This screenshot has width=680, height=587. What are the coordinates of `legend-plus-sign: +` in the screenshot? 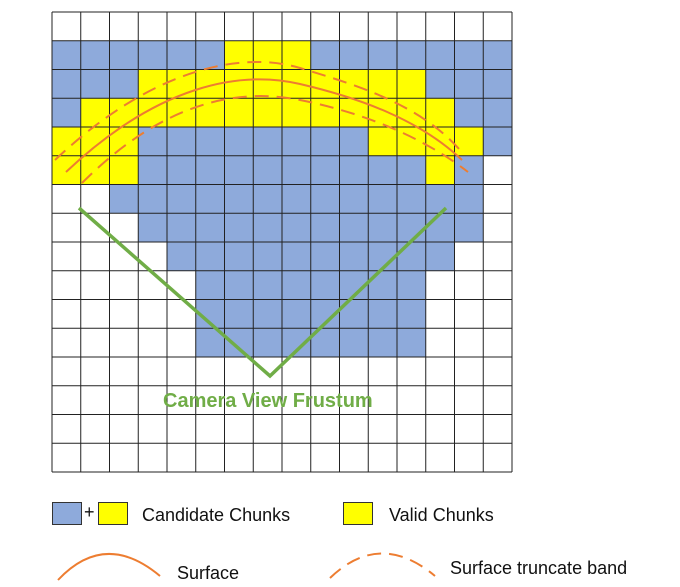 It's located at (89, 512).